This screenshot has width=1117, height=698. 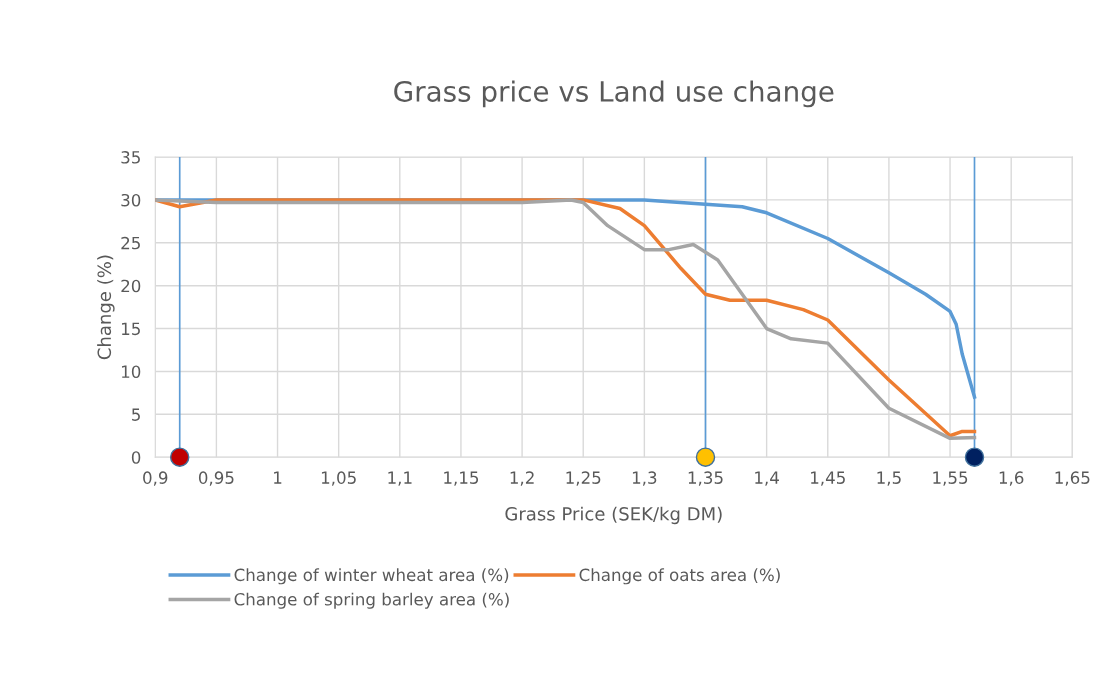 What do you see at coordinates (767, 478) in the screenshot?
I see `x-tick-label: 1,4` at bounding box center [767, 478].